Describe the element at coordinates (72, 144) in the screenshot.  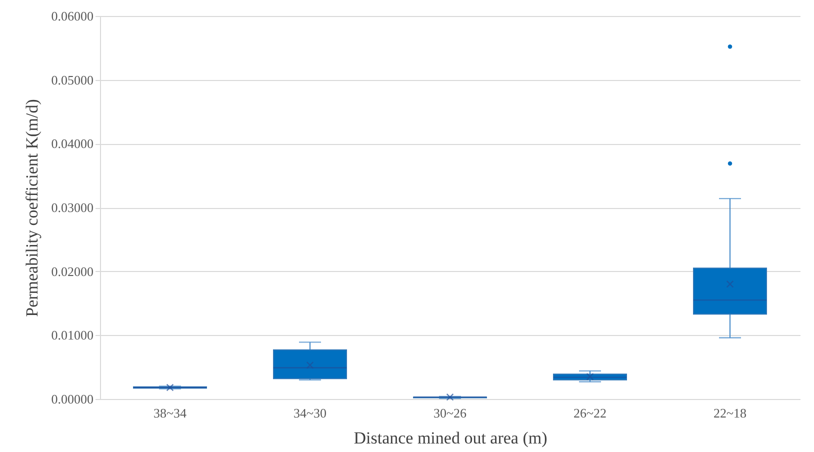
I see `y-tick-label: 0.04000` at that location.